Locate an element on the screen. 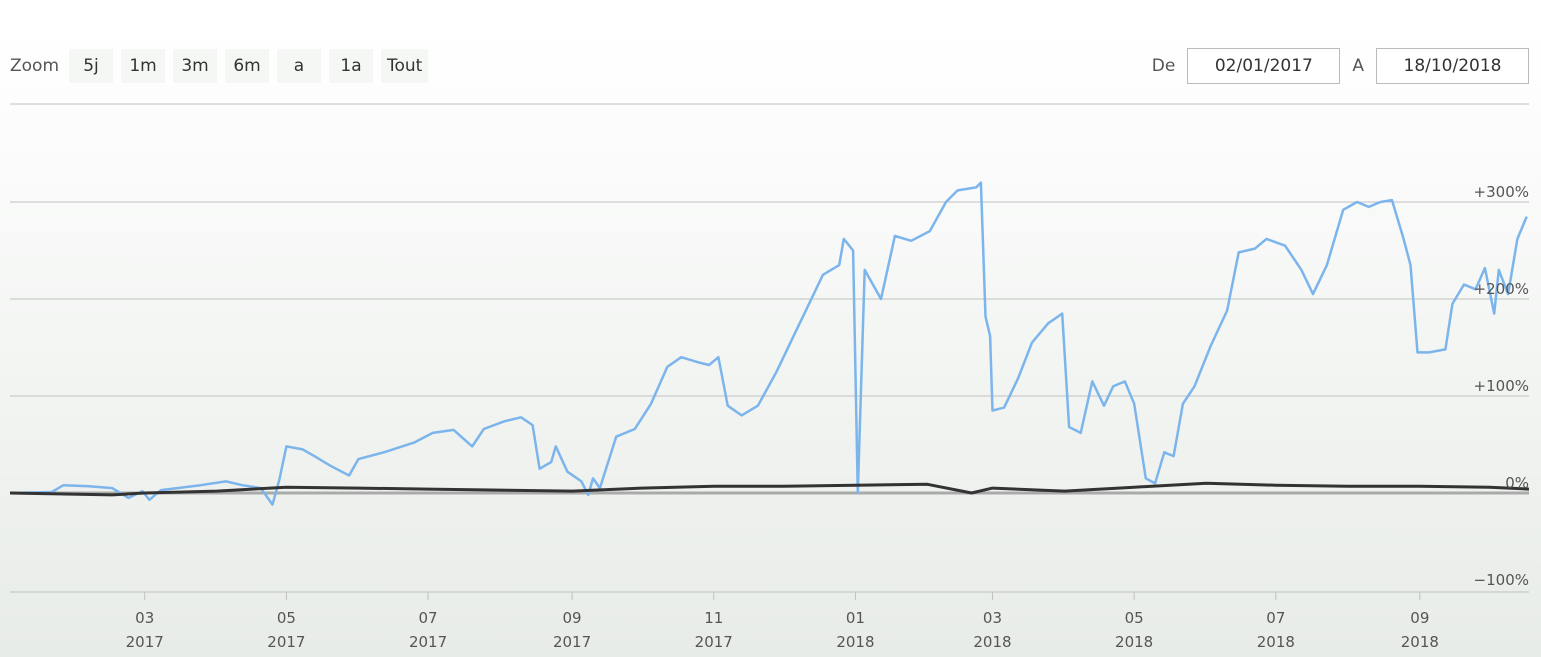 This screenshot has width=1541, height=657. date-range-toolbar: De A is located at coordinates (1334, 66).